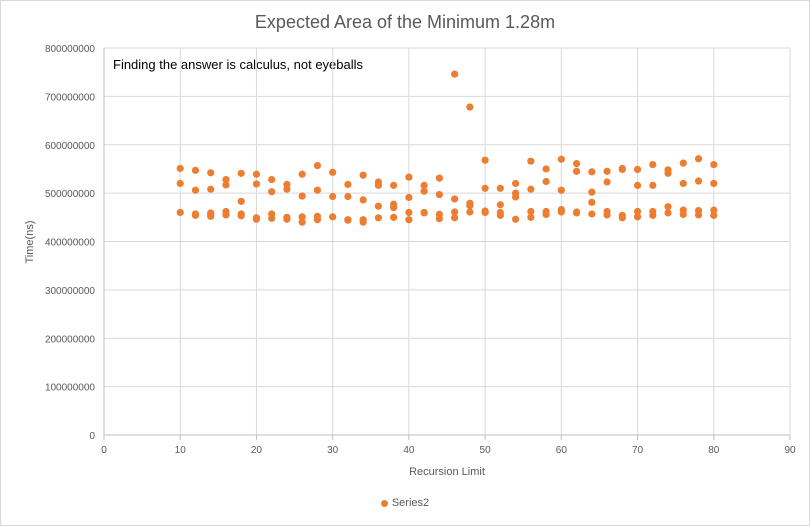 The width and height of the screenshot is (810, 526). What do you see at coordinates (638, 450) in the screenshot?
I see `x-tick-label: 70` at bounding box center [638, 450].